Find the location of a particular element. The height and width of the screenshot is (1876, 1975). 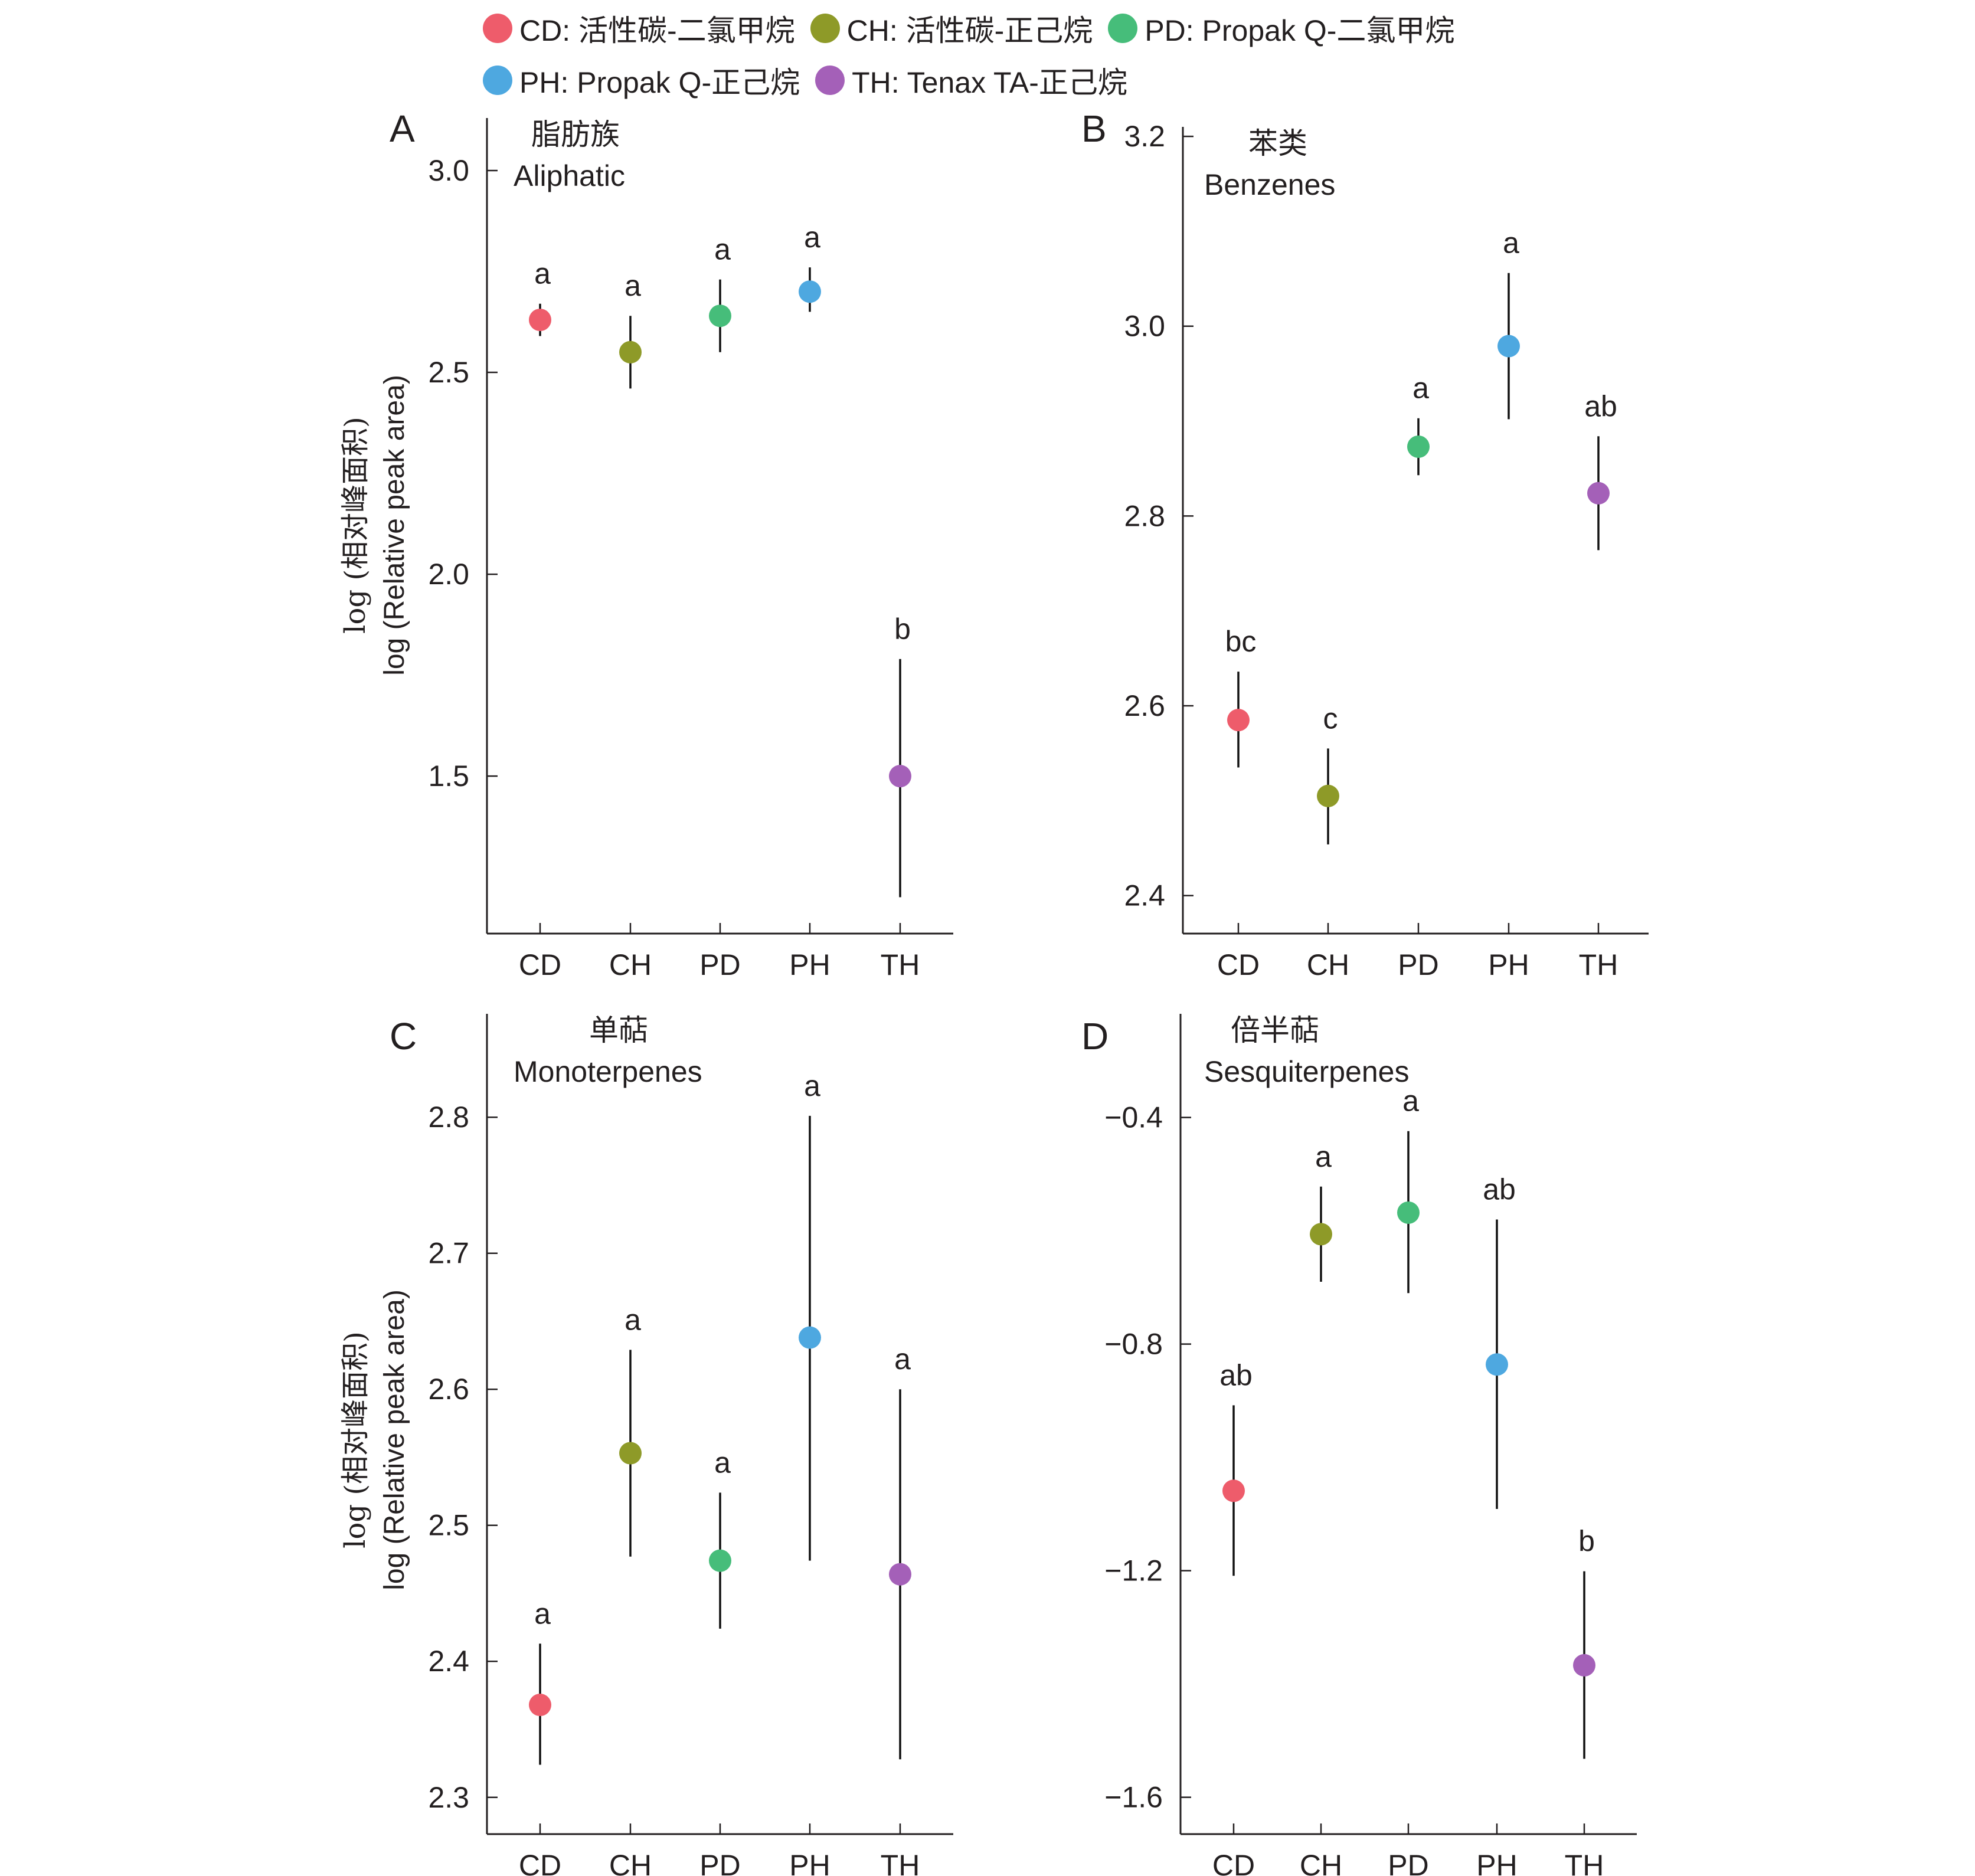

legend-item-ph: PH: Propak Q-正己烷 is located at coordinates (641, 80).